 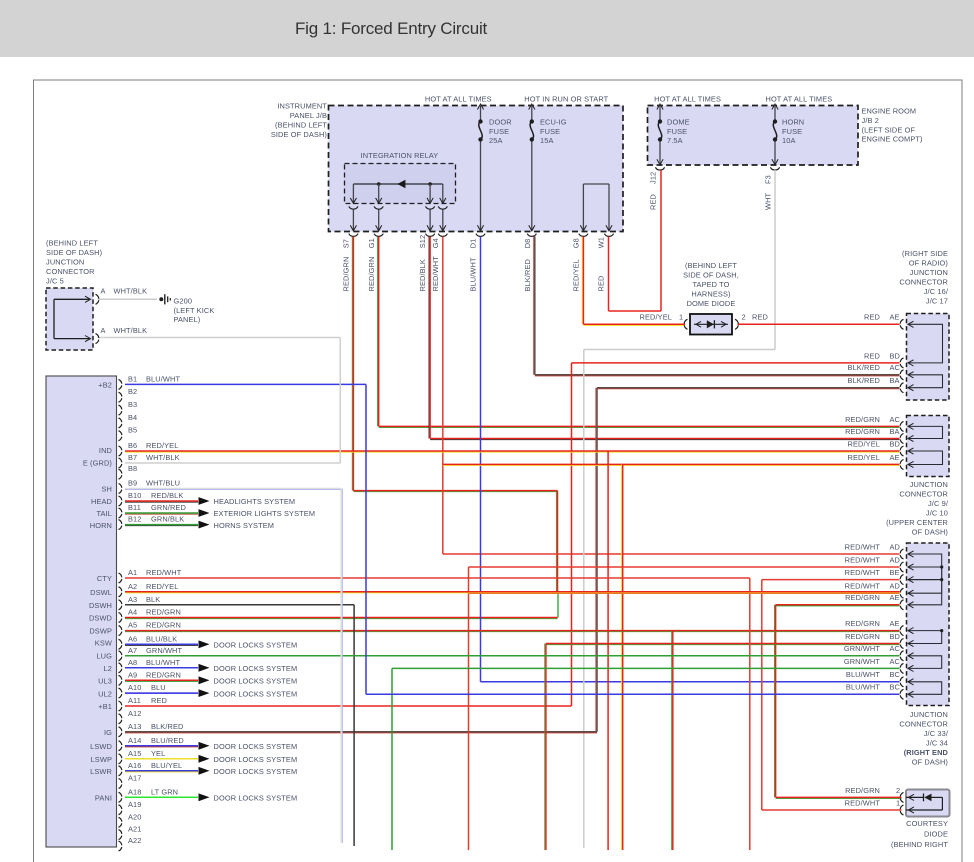 I want to click on svg-text: HEADLIGHTS SYSTEM, so click(x=255, y=501).